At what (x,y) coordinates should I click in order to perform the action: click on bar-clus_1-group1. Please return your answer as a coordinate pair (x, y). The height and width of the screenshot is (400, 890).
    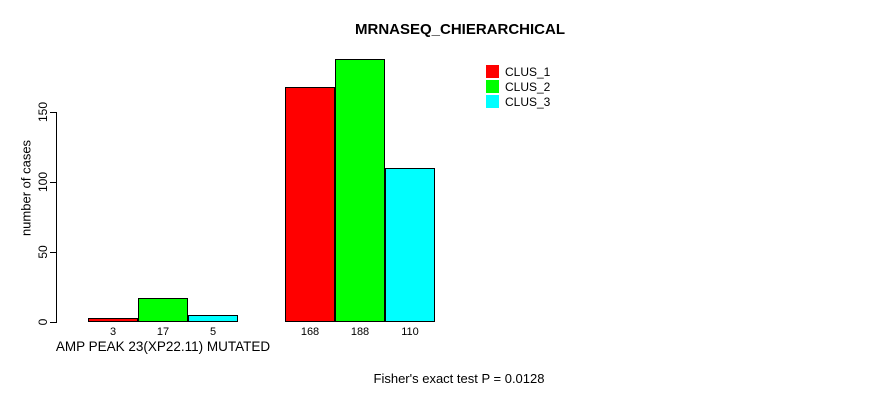
    Looking at the image, I should click on (113, 320).